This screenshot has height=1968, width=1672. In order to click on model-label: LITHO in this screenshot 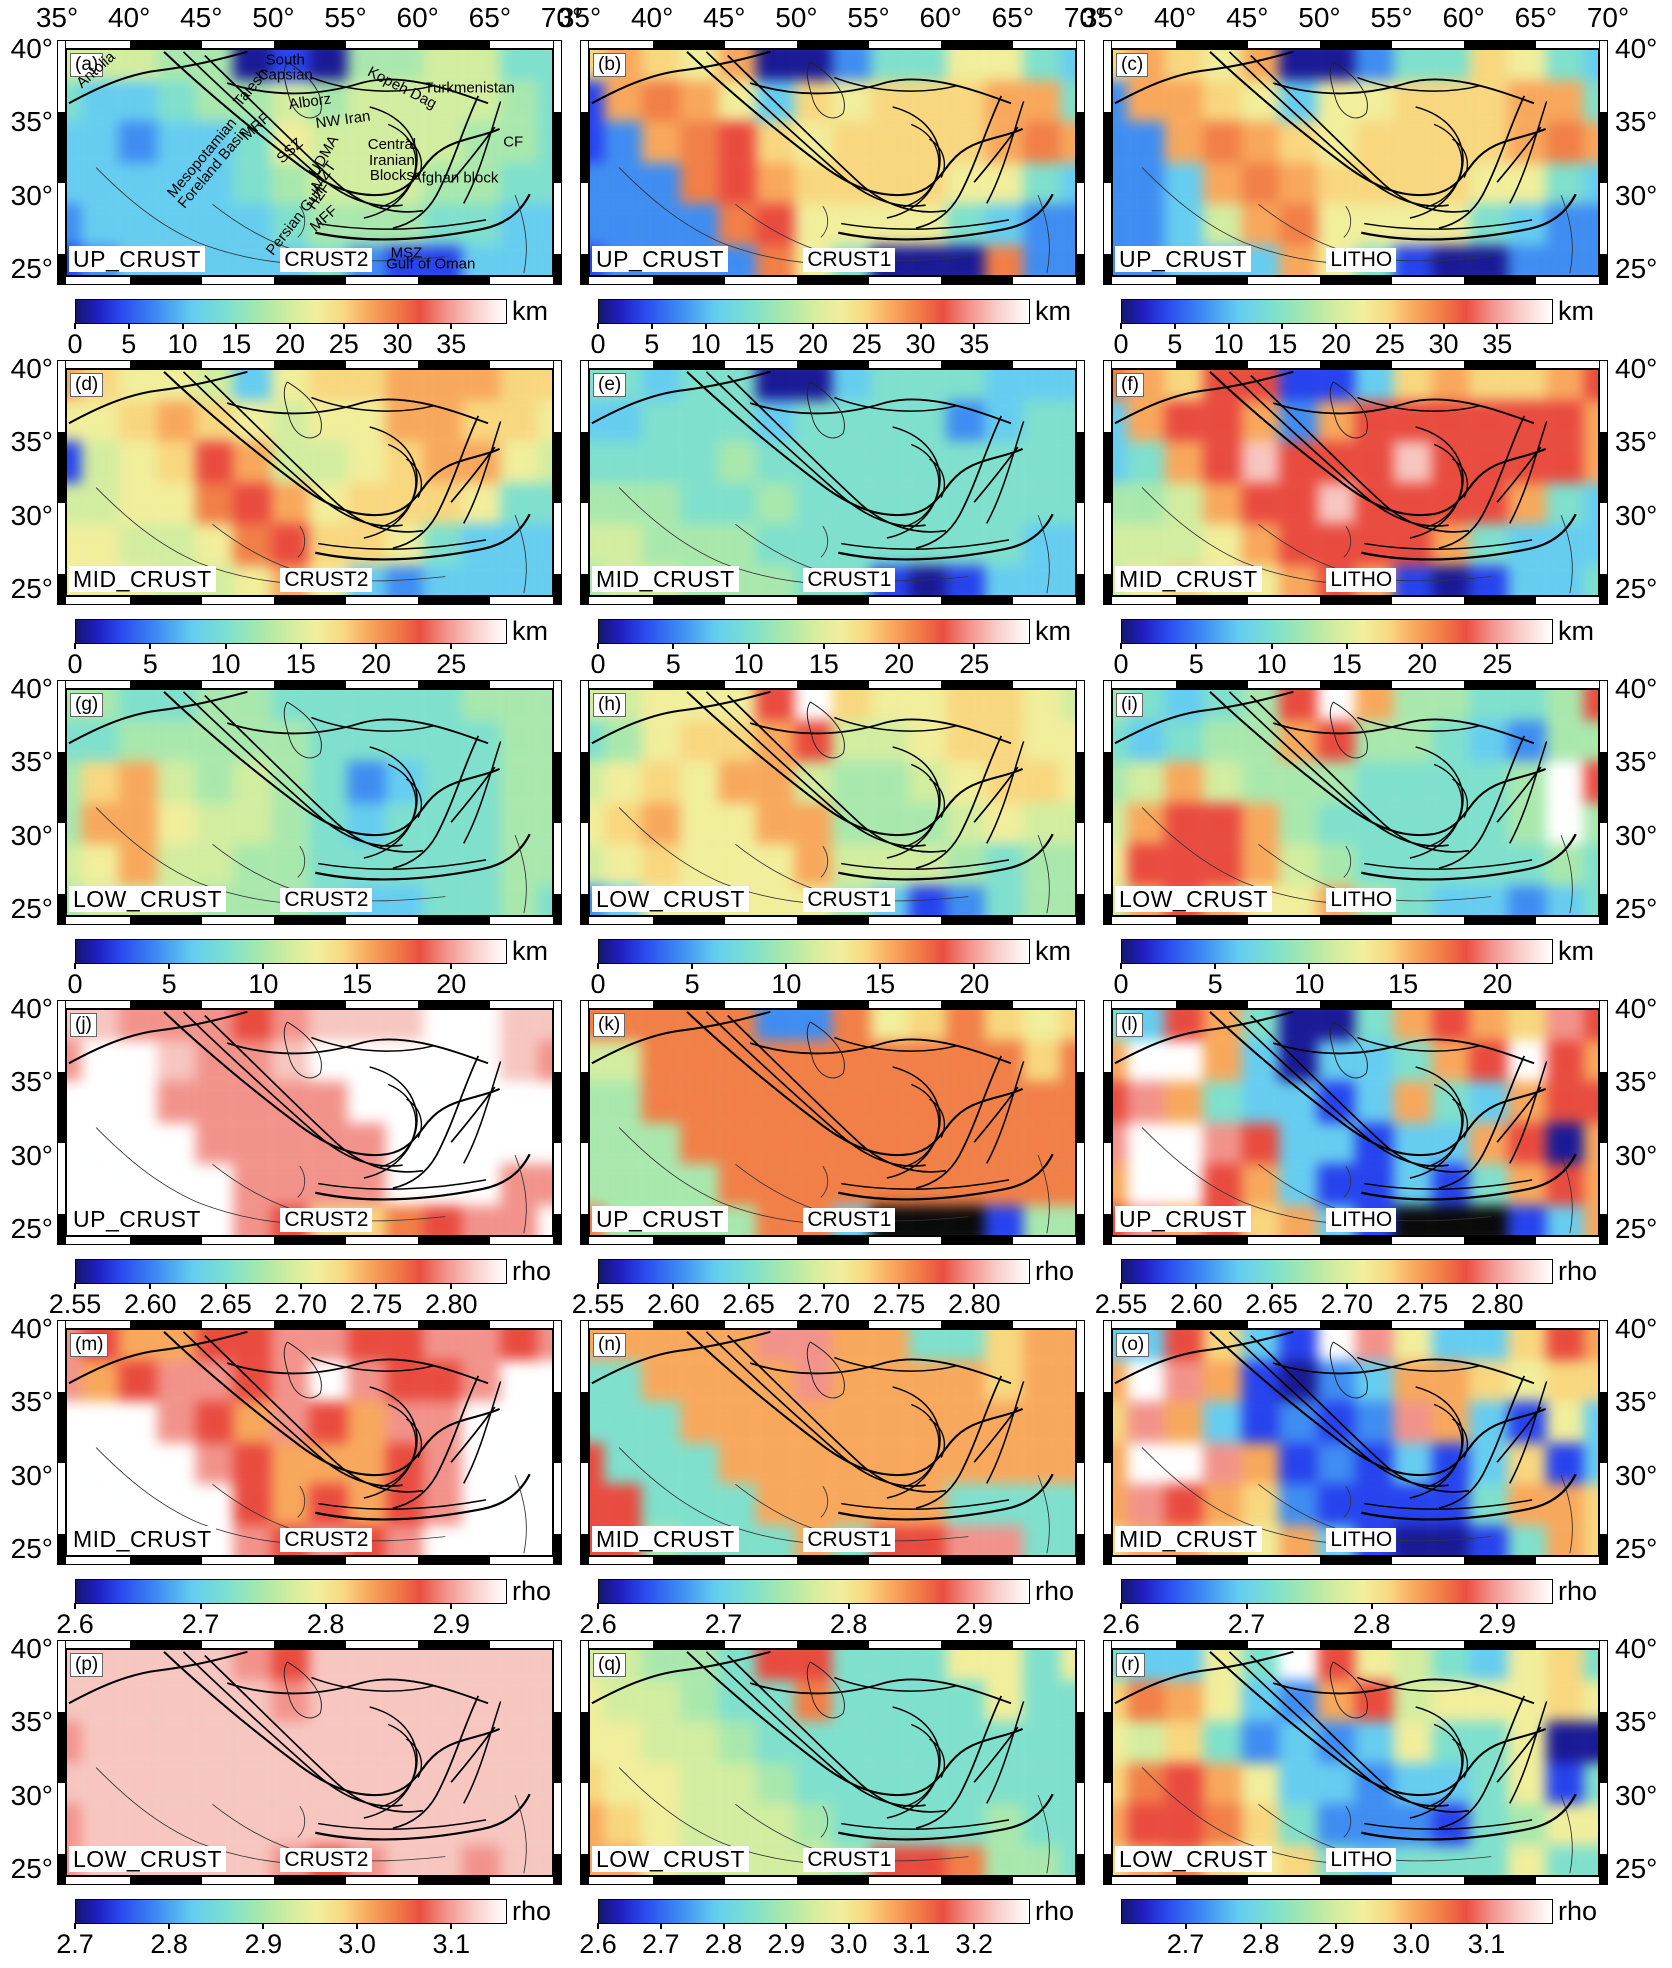, I will do `click(1361, 1540)`.